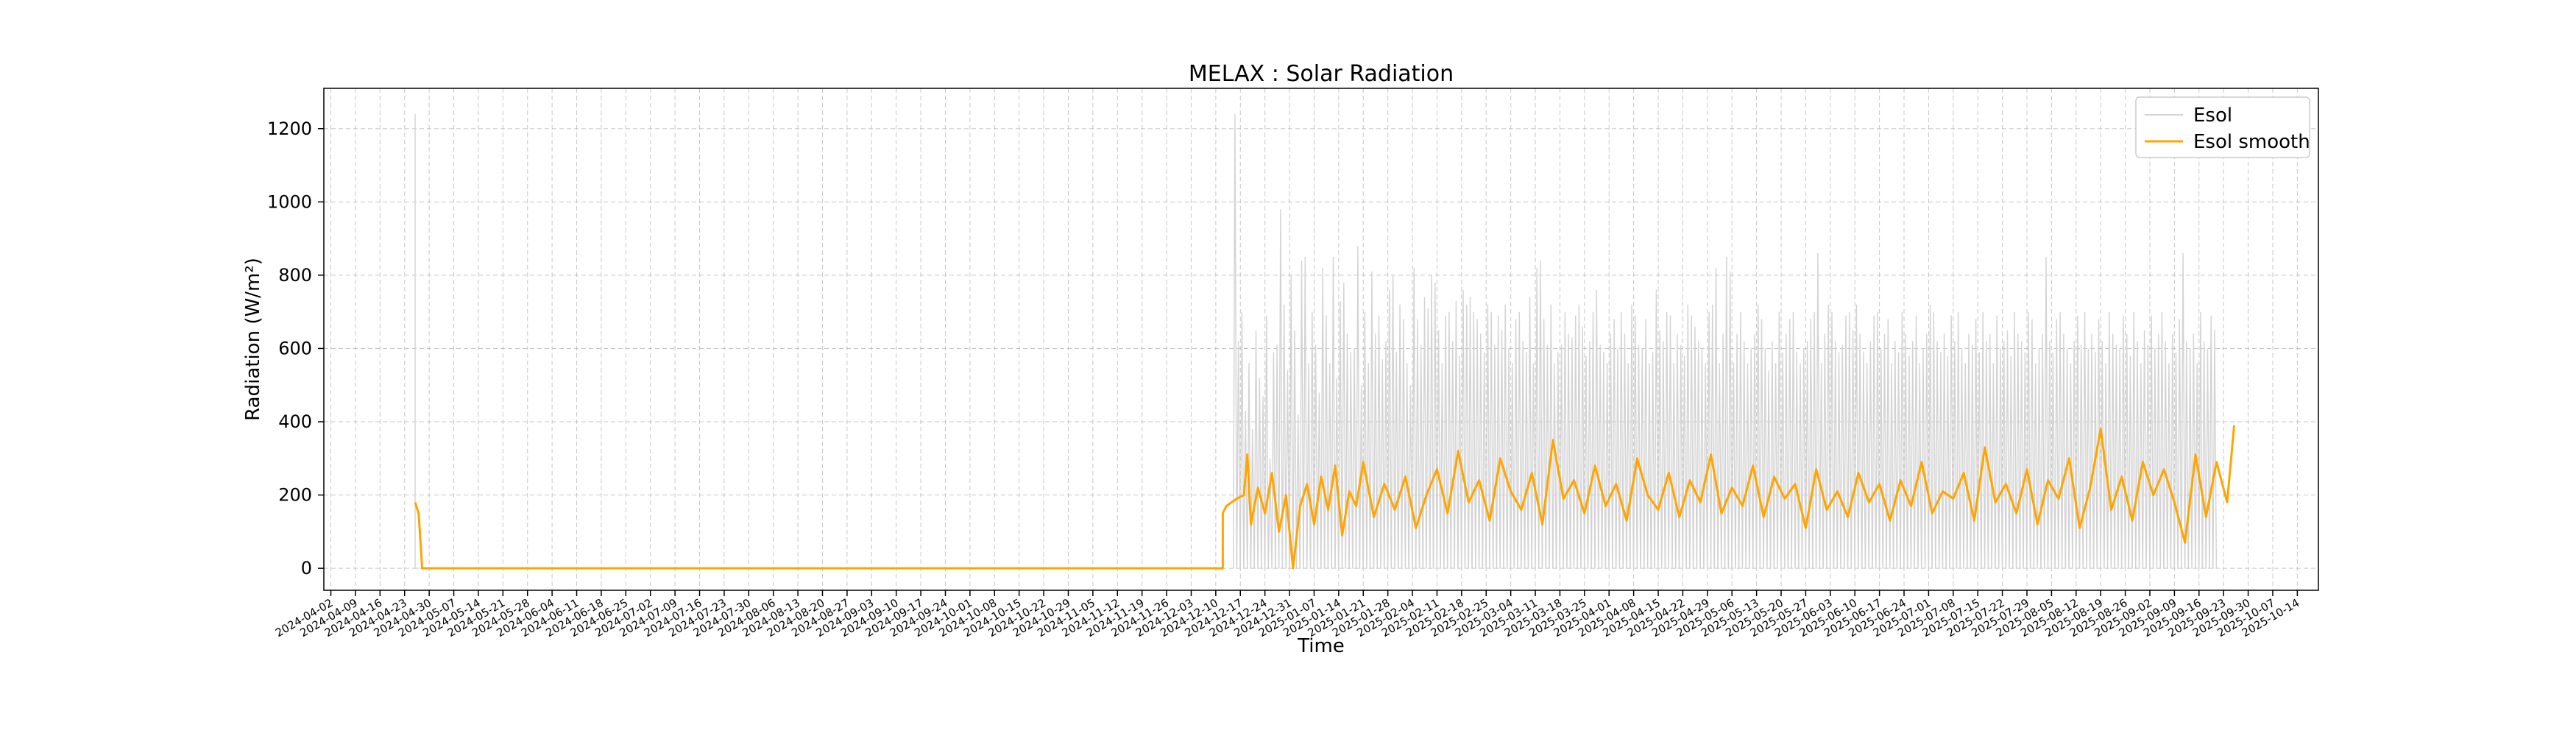 The image size is (2576, 736). Describe the element at coordinates (2251, 142) in the screenshot. I see `legend-label-esol-smooth: Esol smooth` at that location.